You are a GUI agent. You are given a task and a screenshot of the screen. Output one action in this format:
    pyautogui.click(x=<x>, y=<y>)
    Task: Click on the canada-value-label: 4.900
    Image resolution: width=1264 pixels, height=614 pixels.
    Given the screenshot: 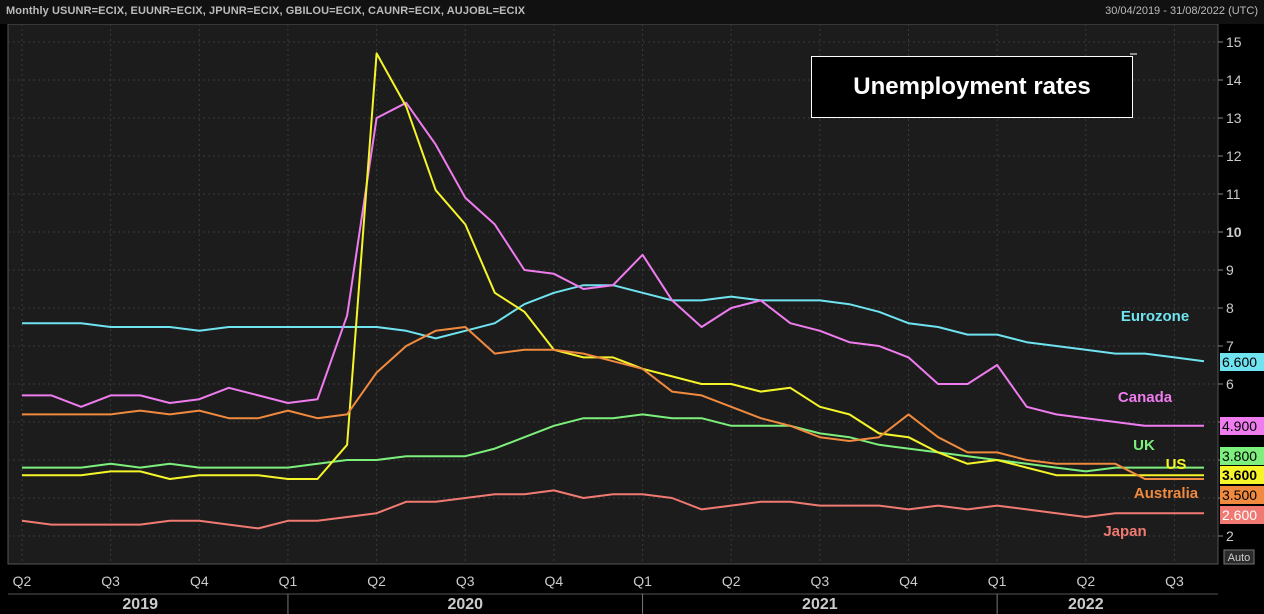 What is the action you would take?
    pyautogui.click(x=1239, y=426)
    